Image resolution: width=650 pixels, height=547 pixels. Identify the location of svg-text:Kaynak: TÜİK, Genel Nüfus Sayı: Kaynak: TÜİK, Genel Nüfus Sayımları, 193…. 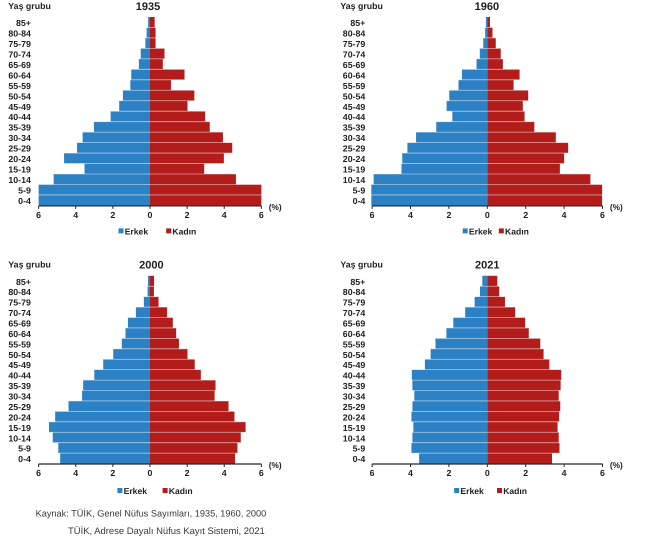
(151, 514).